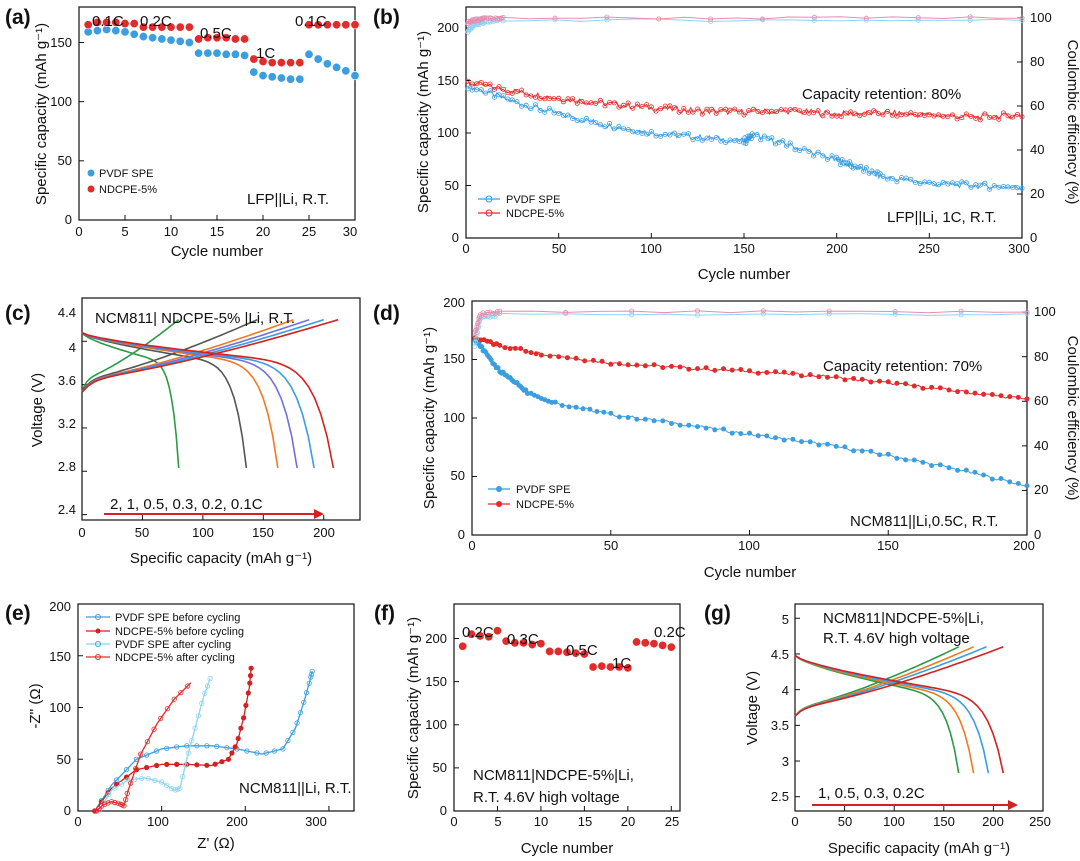 This screenshot has width=1080, height=861. What do you see at coordinates (461, 534) in the screenshot?
I see `d-ytick-0: 0` at bounding box center [461, 534].